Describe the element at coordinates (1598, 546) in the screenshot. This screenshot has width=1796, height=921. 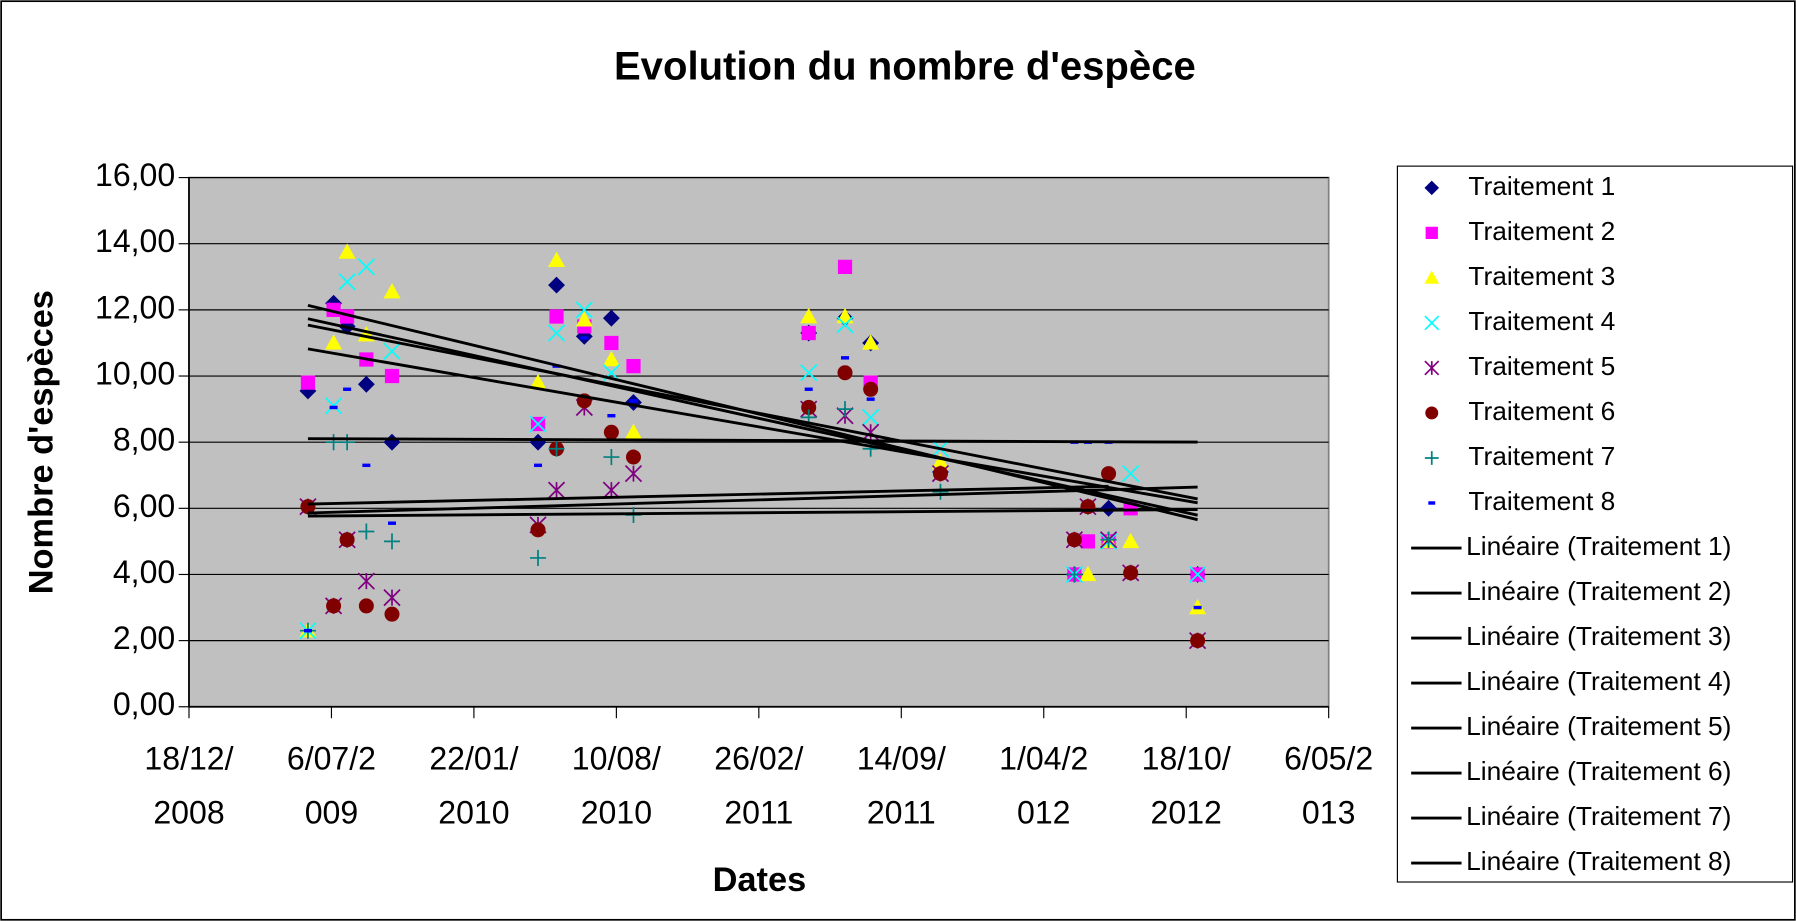
I see `legend-label: Linéaire (Traitement 1)` at that location.